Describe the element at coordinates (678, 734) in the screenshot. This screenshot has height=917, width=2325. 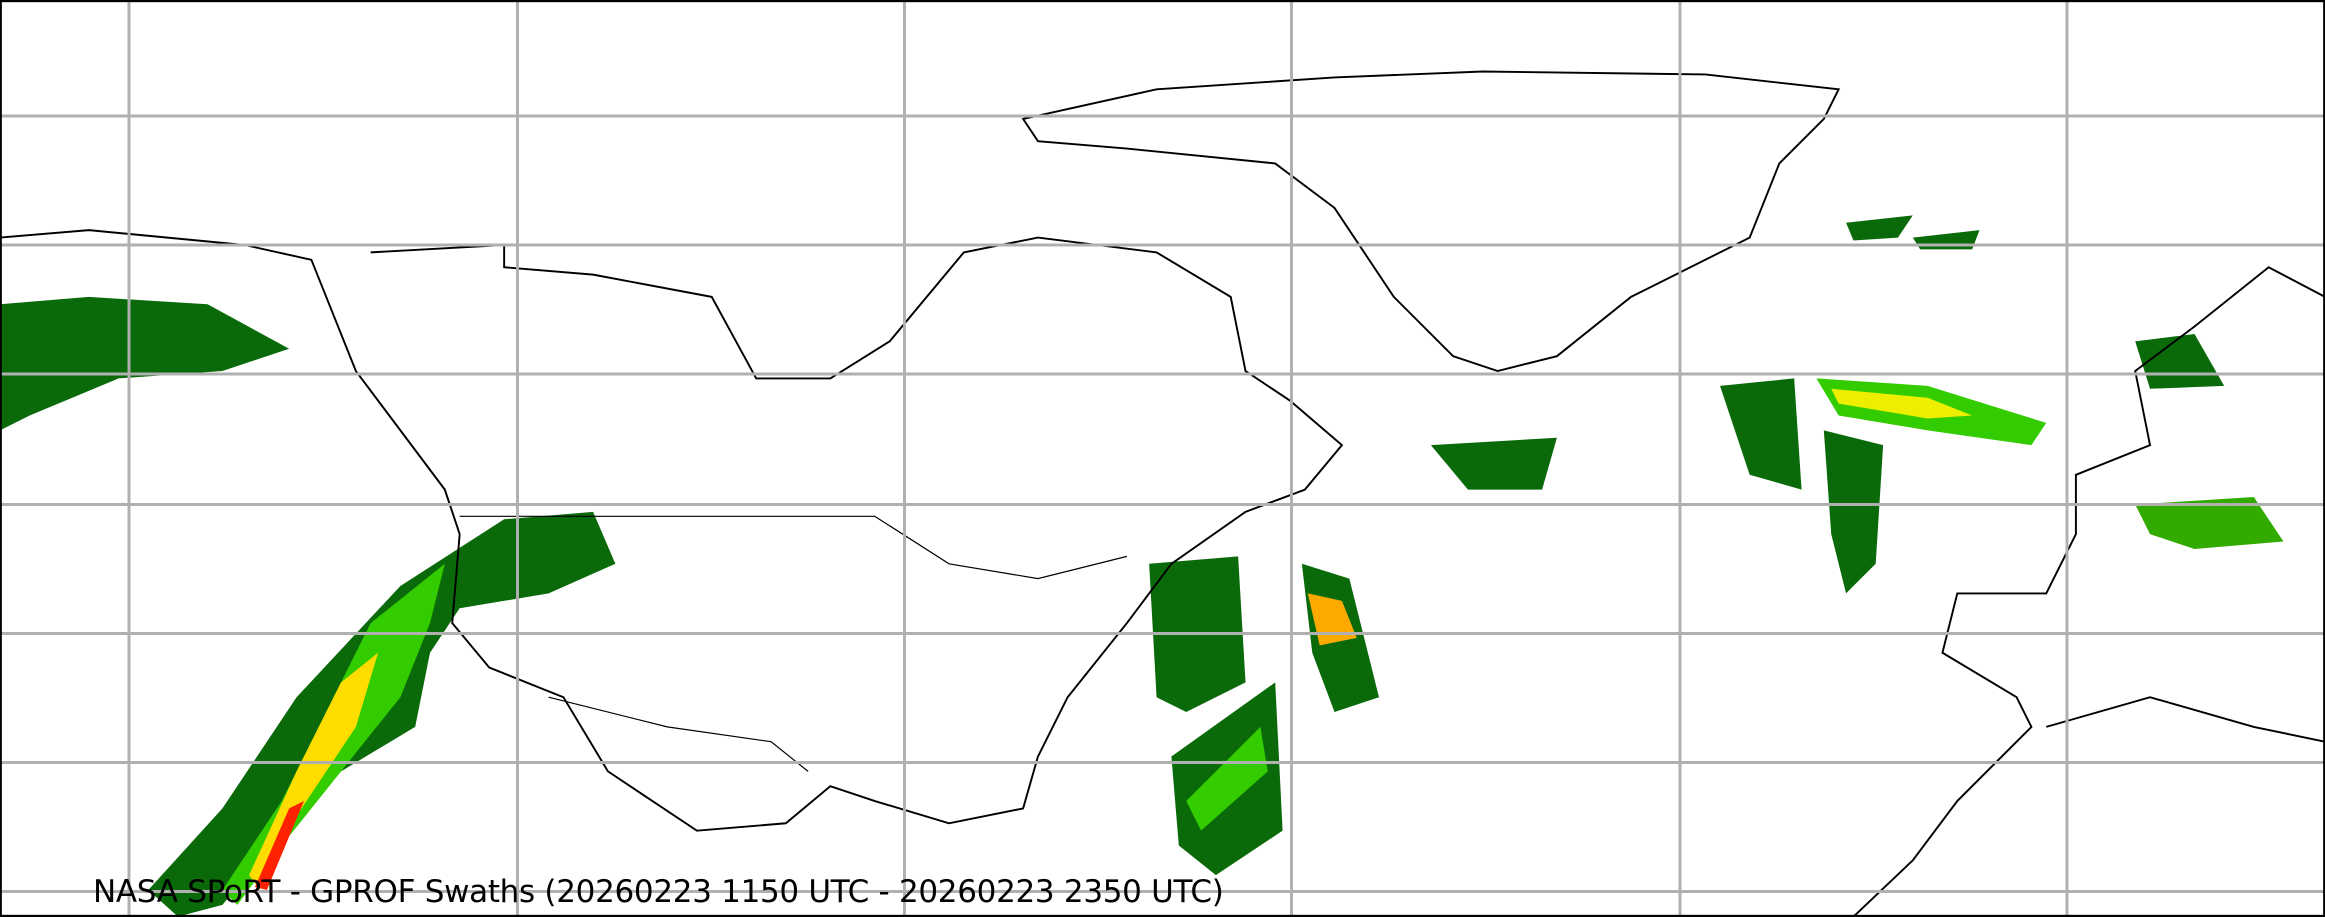
I see `us-mexico-border` at that location.